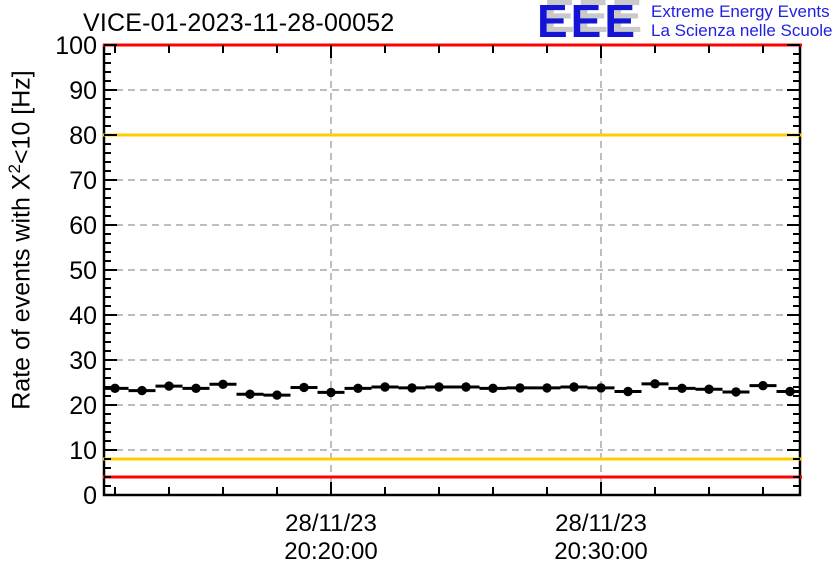 The height and width of the screenshot is (572, 836). Describe the element at coordinates (452, 389) in the screenshot. I see `data-series` at that location.